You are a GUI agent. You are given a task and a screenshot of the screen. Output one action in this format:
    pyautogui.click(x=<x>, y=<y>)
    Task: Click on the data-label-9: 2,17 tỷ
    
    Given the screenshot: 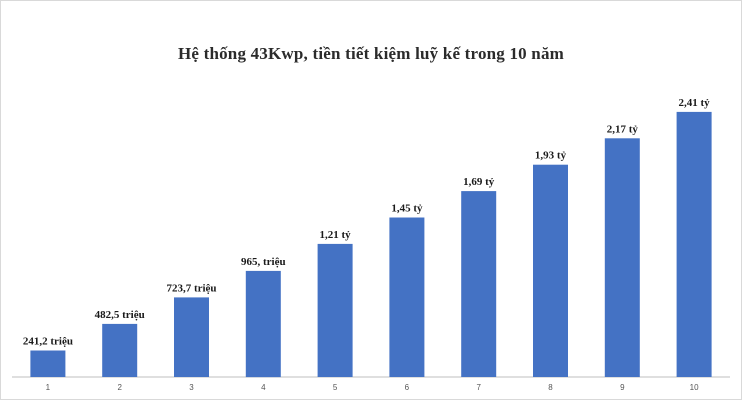 What is the action you would take?
    pyautogui.click(x=623, y=129)
    